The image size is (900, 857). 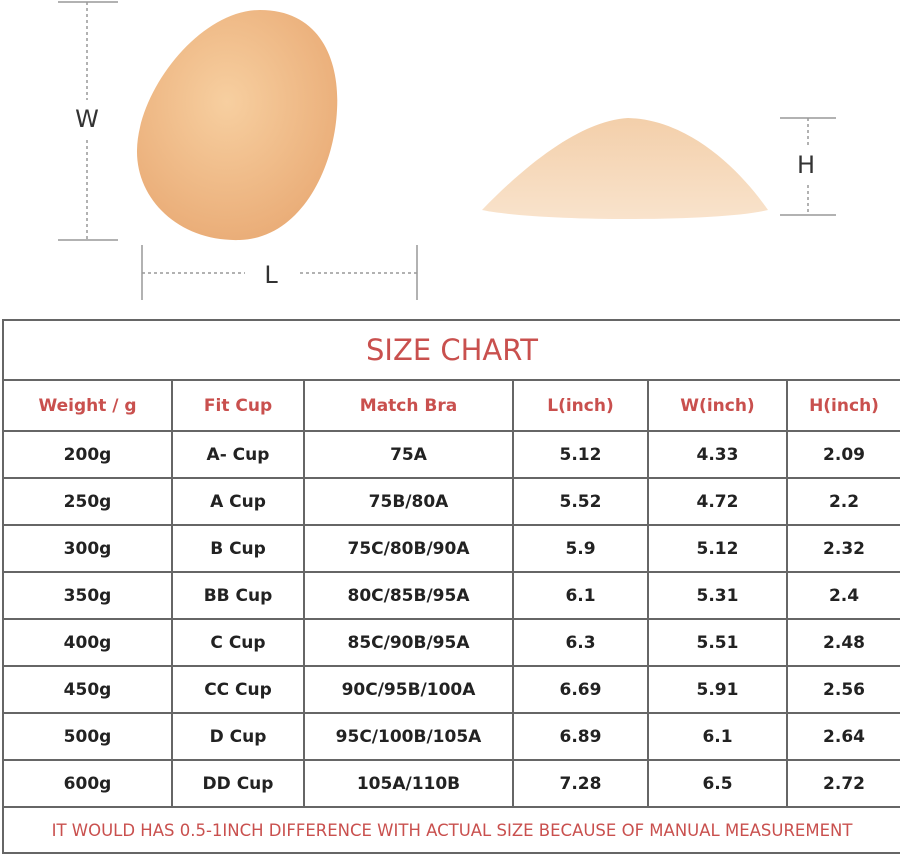 I want to click on data-cell: C Cup, so click(x=238, y=642).